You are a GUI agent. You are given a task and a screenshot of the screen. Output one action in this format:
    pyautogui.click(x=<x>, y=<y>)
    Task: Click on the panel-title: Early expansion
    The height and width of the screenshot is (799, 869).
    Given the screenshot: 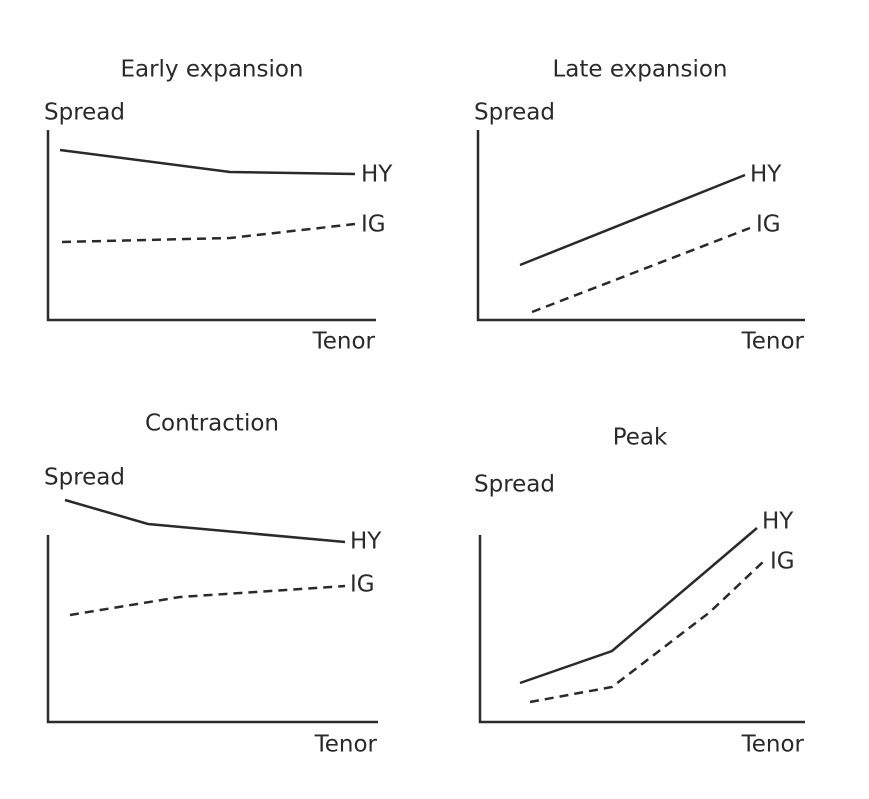 What is the action you would take?
    pyautogui.click(x=211, y=70)
    